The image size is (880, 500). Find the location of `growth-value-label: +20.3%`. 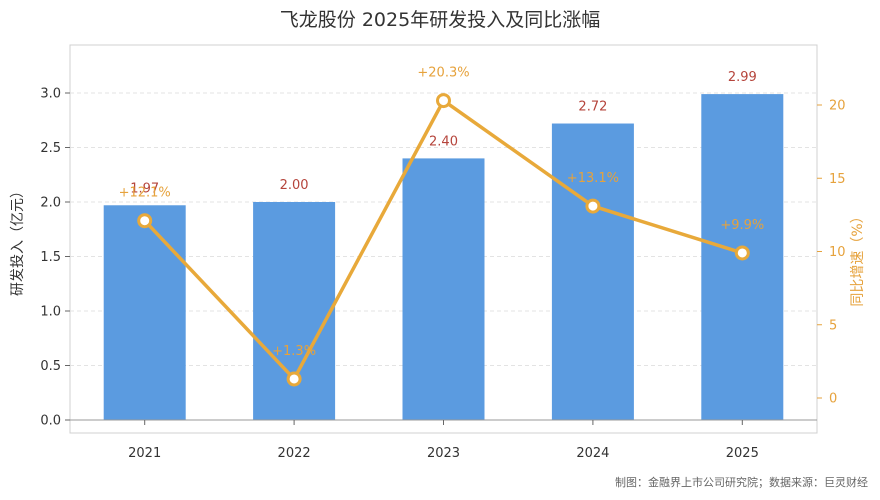

growth-value-label: +20.3% is located at coordinates (443, 73).